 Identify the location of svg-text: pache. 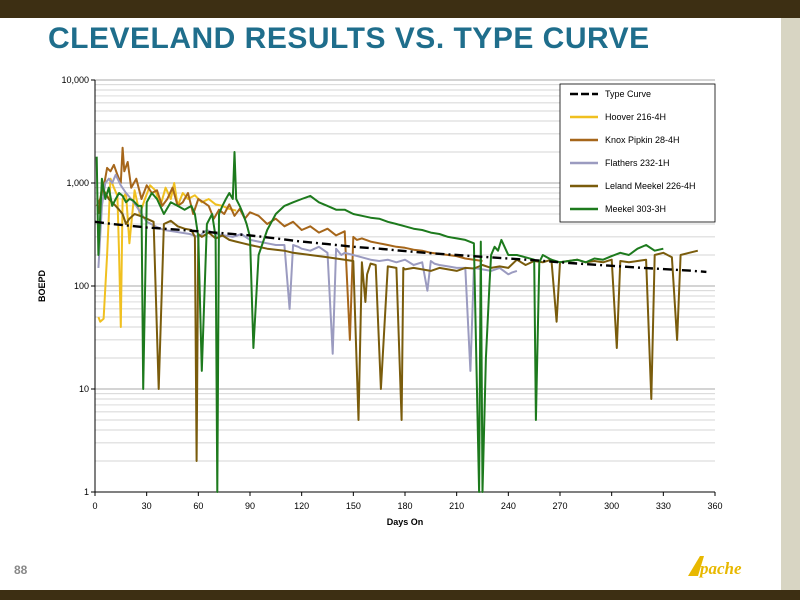
(720, 568).